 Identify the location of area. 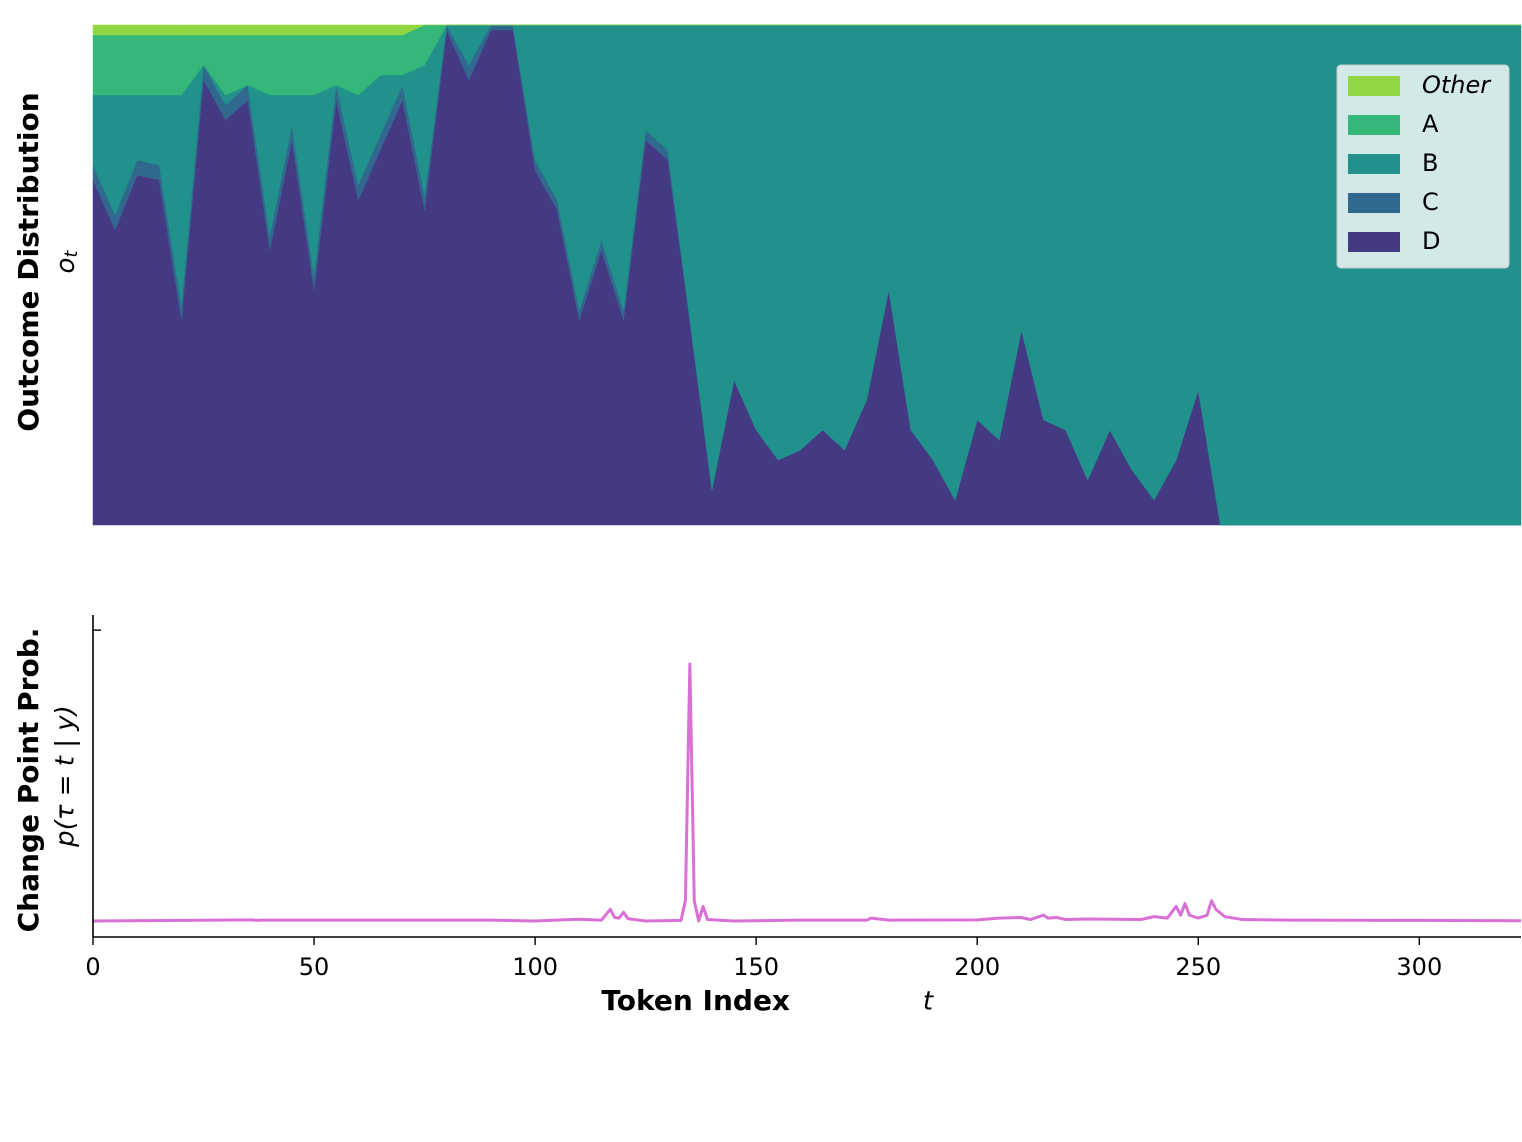
(806, 30).